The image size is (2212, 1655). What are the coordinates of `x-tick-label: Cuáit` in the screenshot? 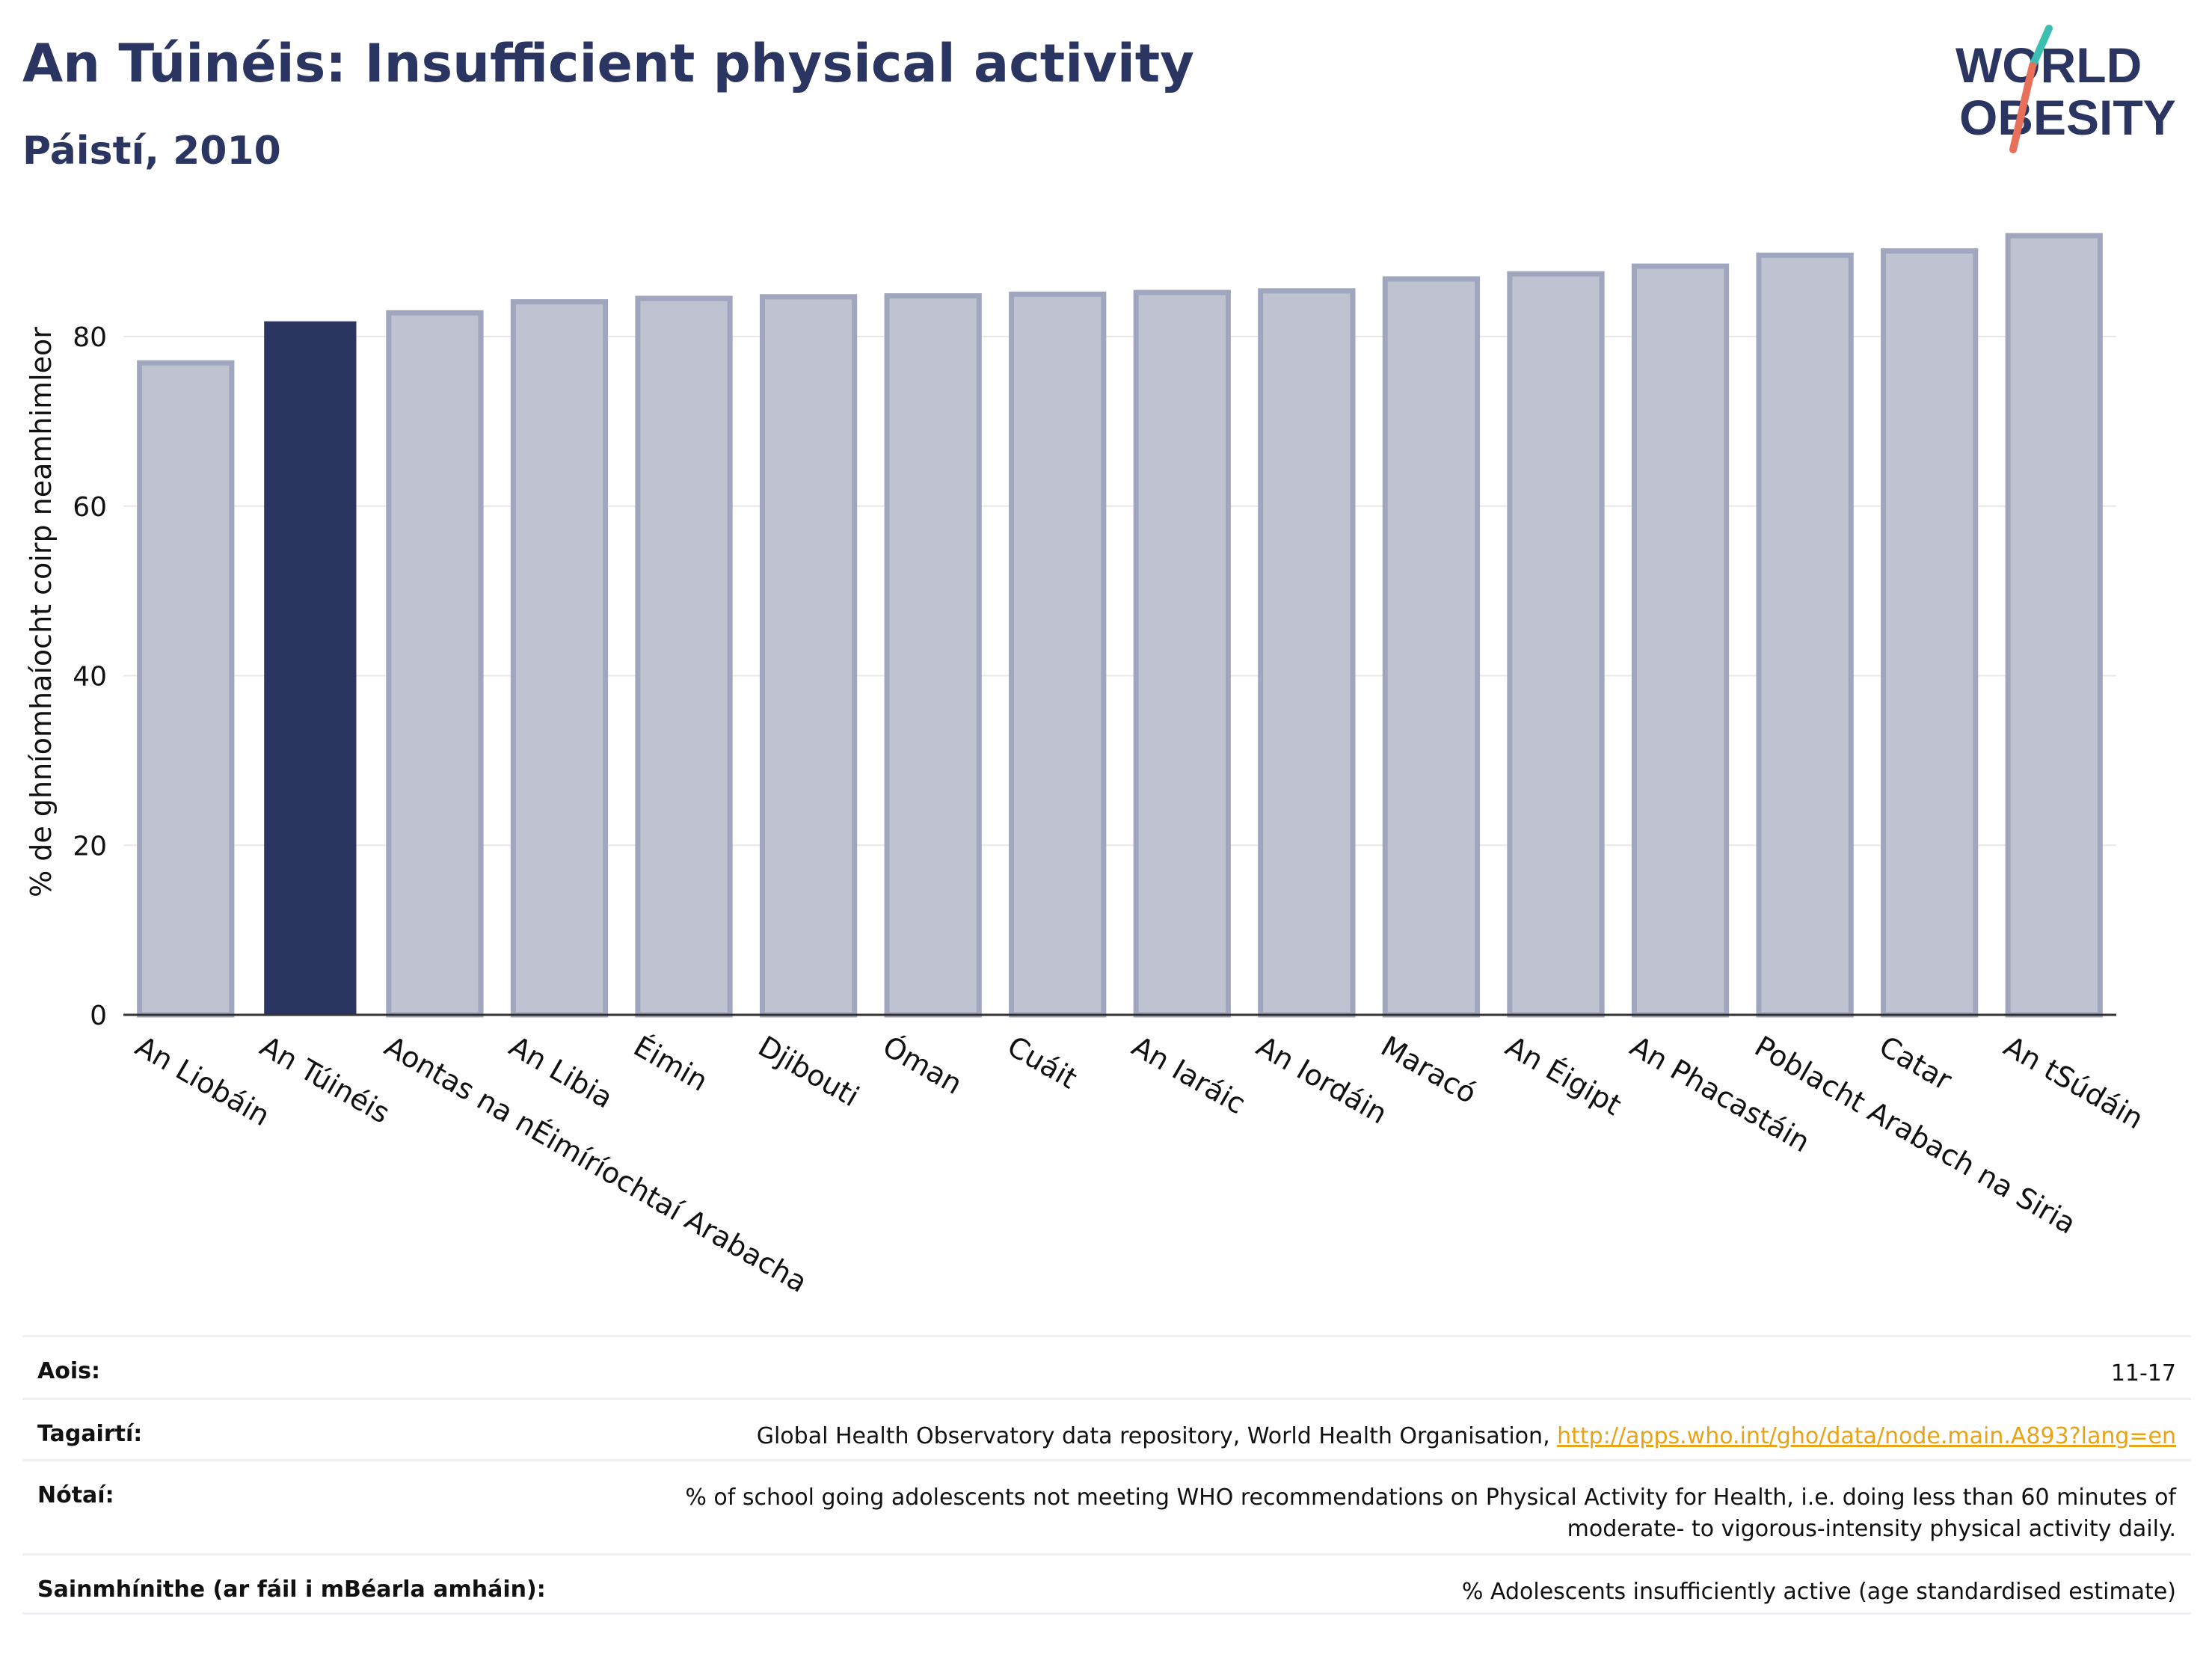 It's located at (1042, 1063).